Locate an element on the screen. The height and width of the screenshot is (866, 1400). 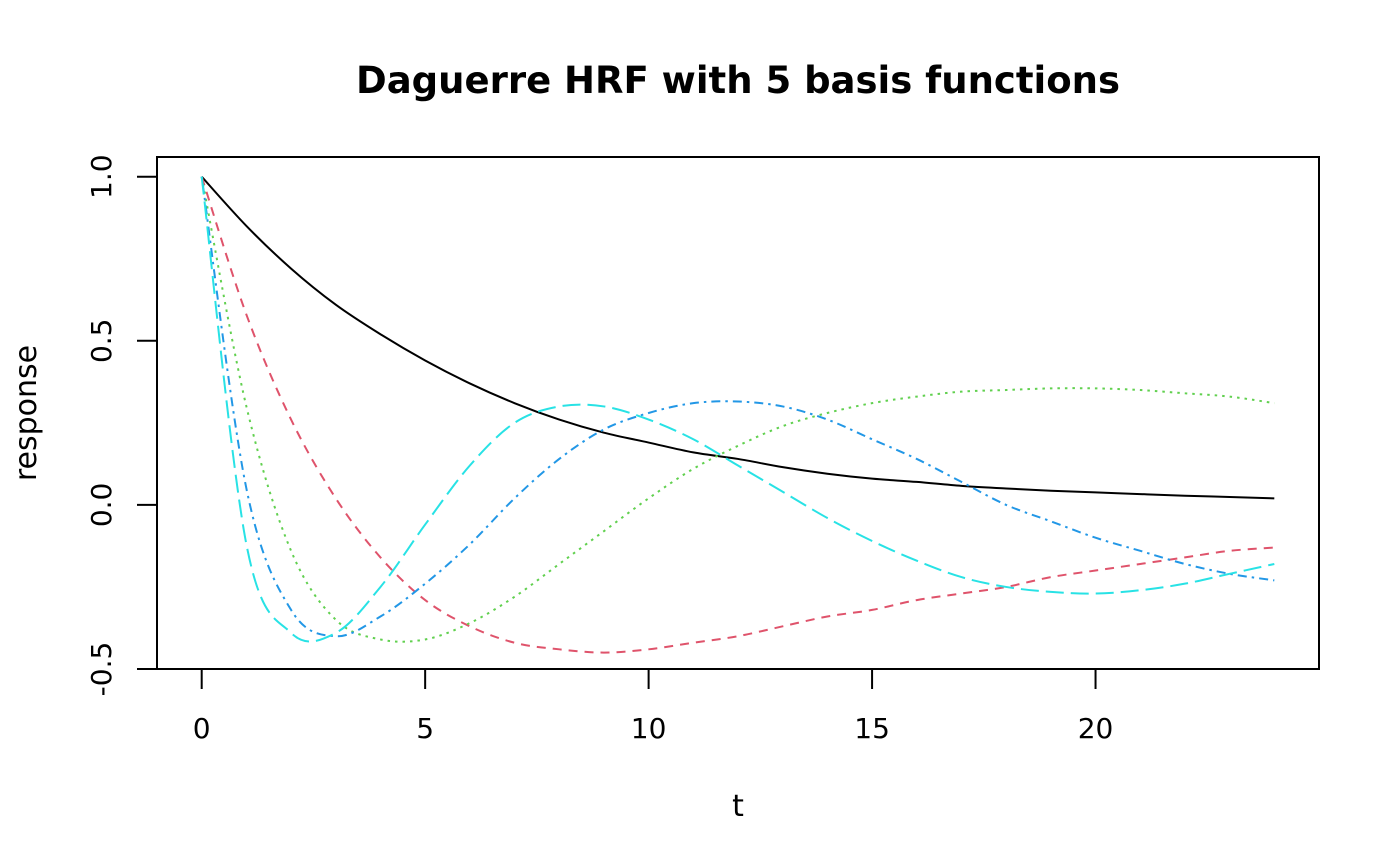
x-axis: 0 5 10 15 20 is located at coordinates (653, 706).